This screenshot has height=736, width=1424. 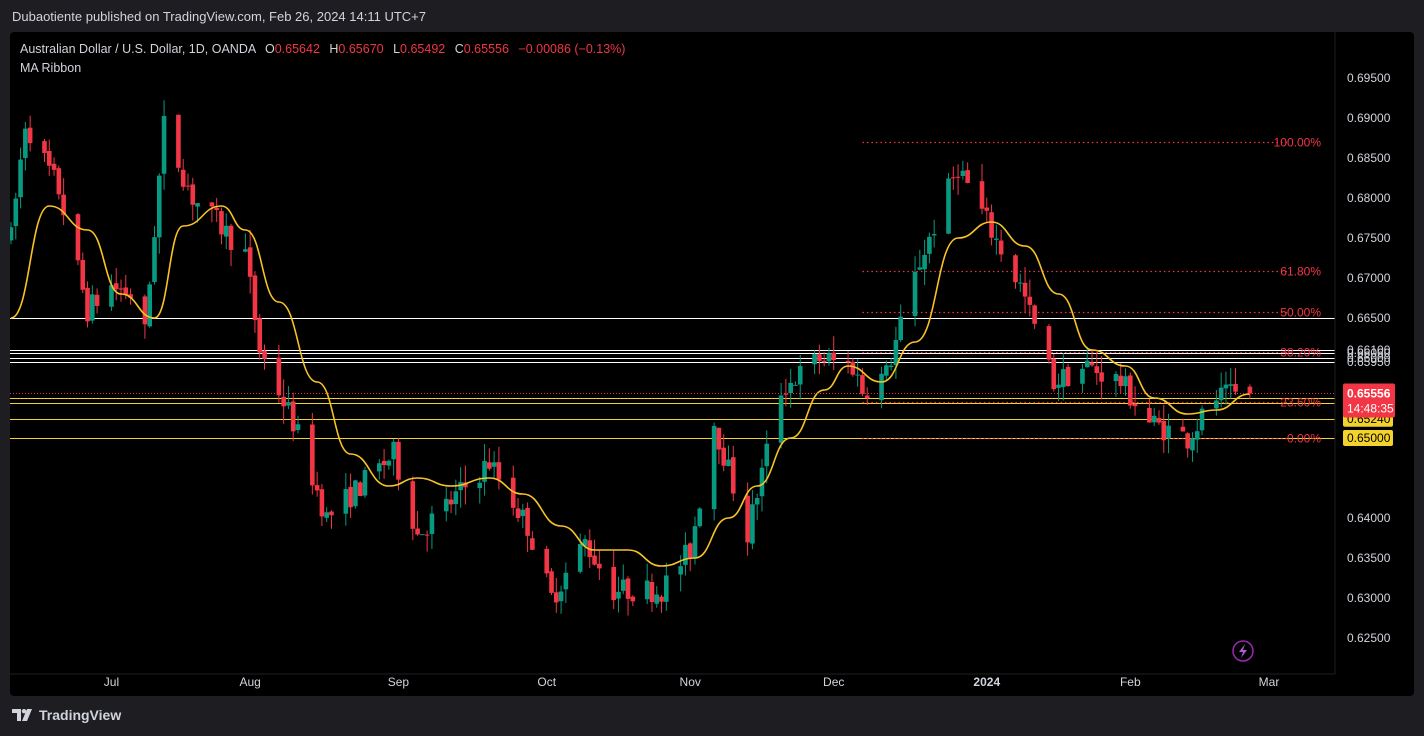 I want to click on tradingview-logo-text: TradingView, so click(x=80, y=715).